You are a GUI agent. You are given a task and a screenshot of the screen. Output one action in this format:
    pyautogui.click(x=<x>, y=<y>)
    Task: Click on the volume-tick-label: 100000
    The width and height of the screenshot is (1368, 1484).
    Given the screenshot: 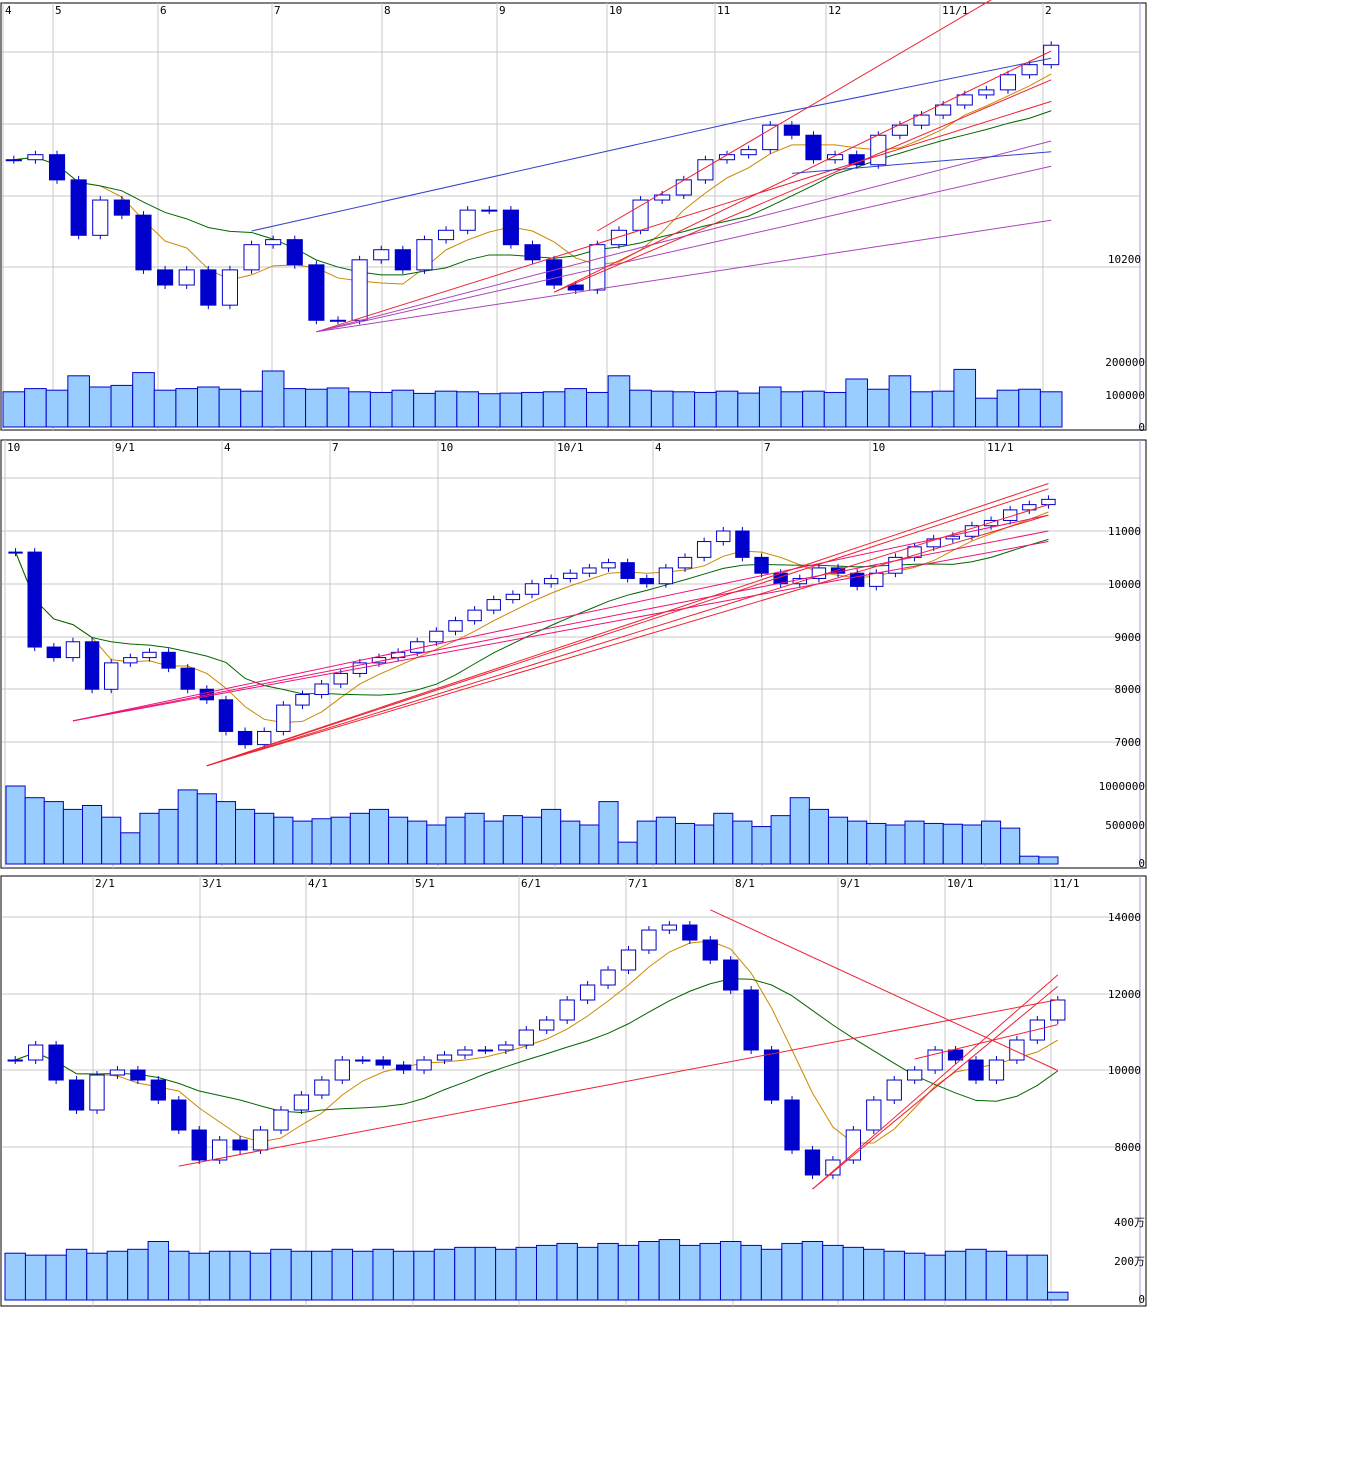 What is the action you would take?
    pyautogui.click(x=1125, y=395)
    